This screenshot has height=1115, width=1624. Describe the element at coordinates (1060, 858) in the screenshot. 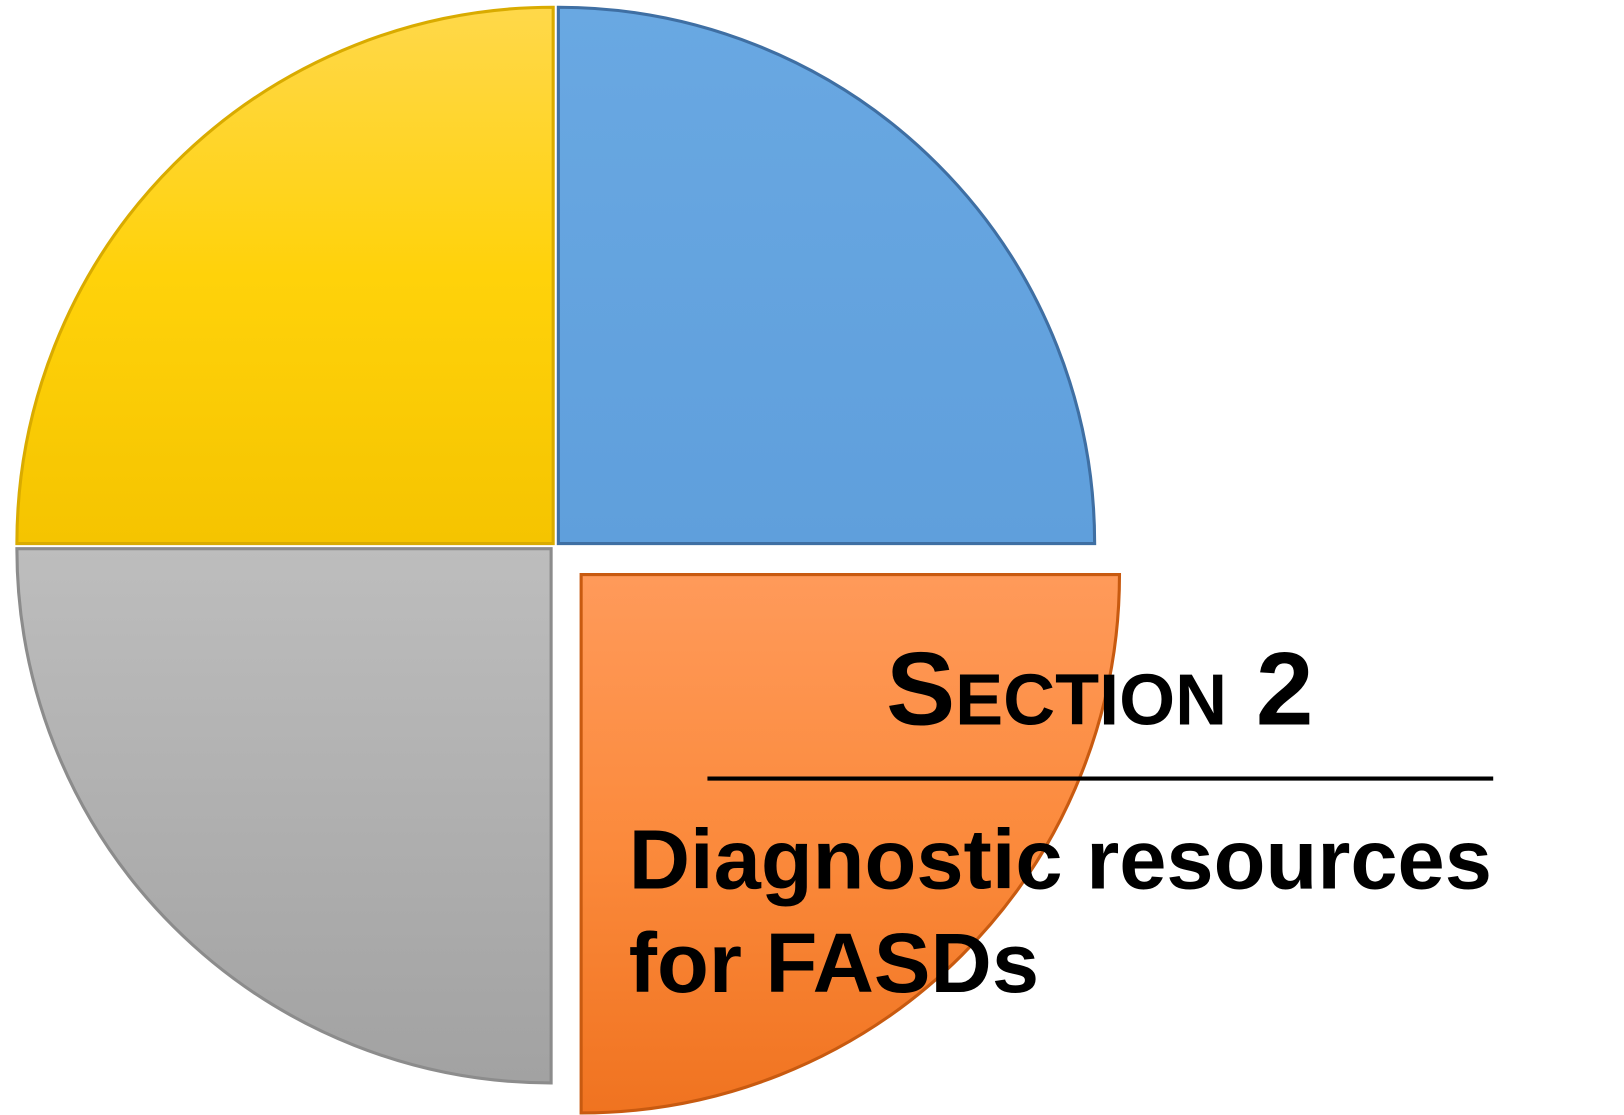

I see `subtitle-line: Diagnostic resources` at that location.